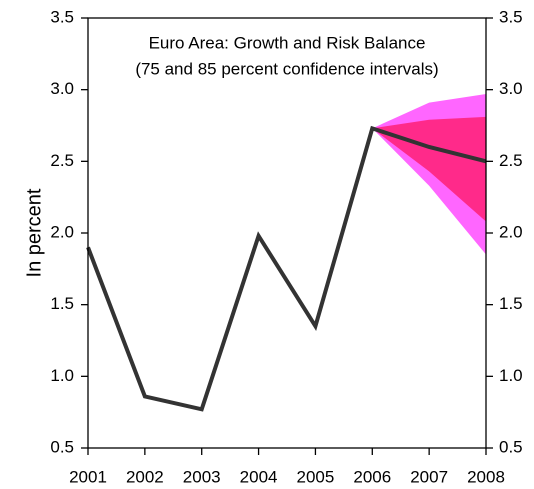  Describe the element at coordinates (316, 476) in the screenshot. I see `x-tick-label: 2005` at that location.